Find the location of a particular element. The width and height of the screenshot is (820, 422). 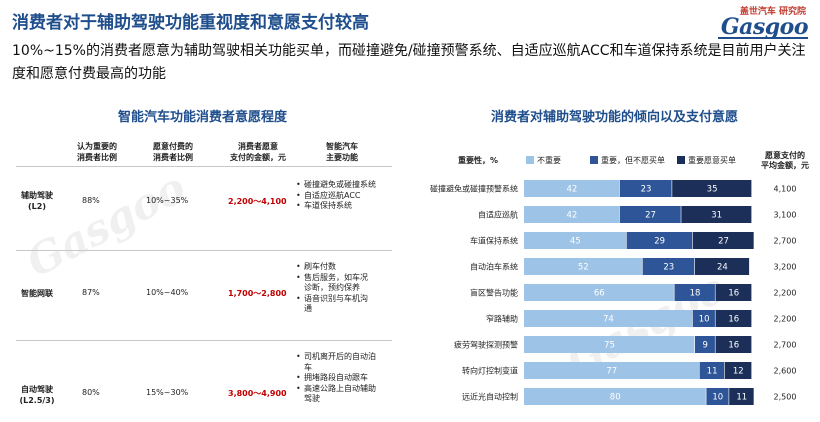

bar-value-label: 35 is located at coordinates (712, 190).